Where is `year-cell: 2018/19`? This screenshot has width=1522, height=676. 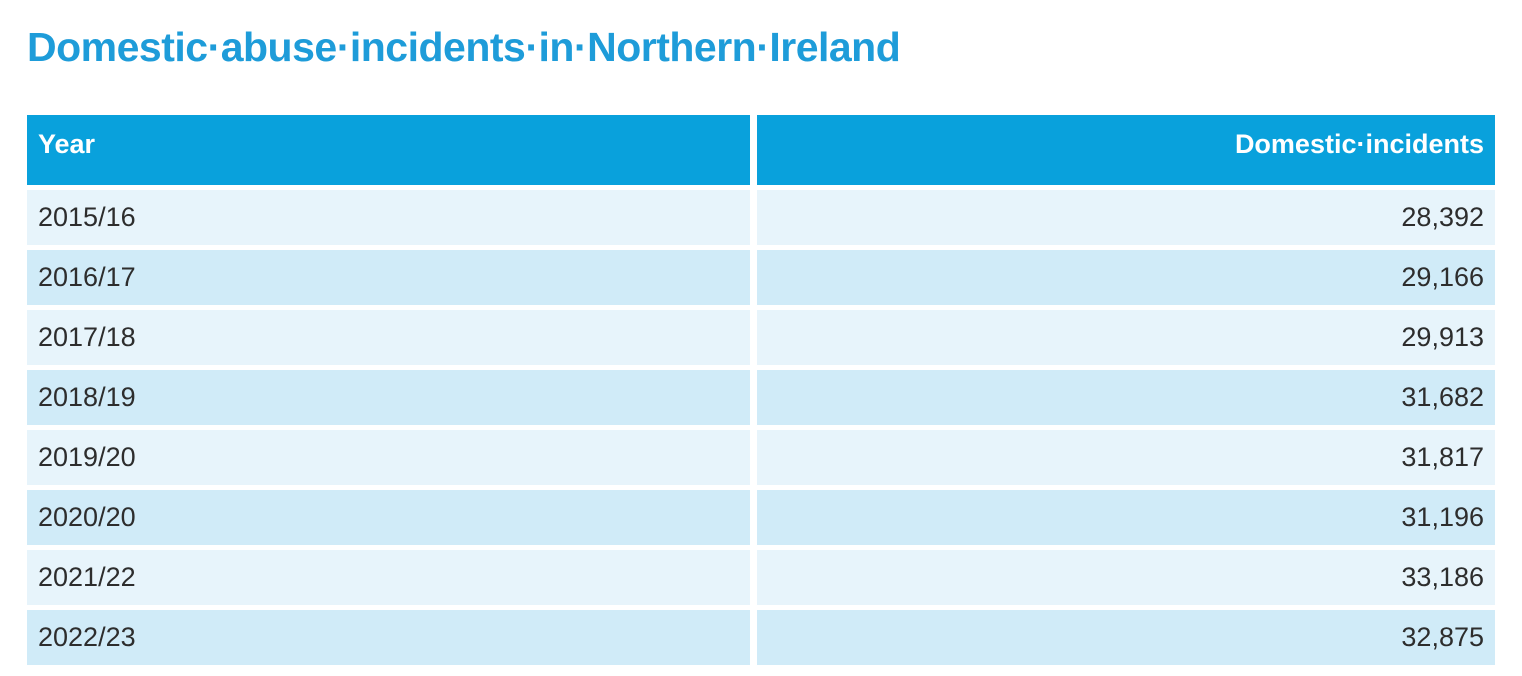
year-cell: 2018/19 is located at coordinates (388, 398).